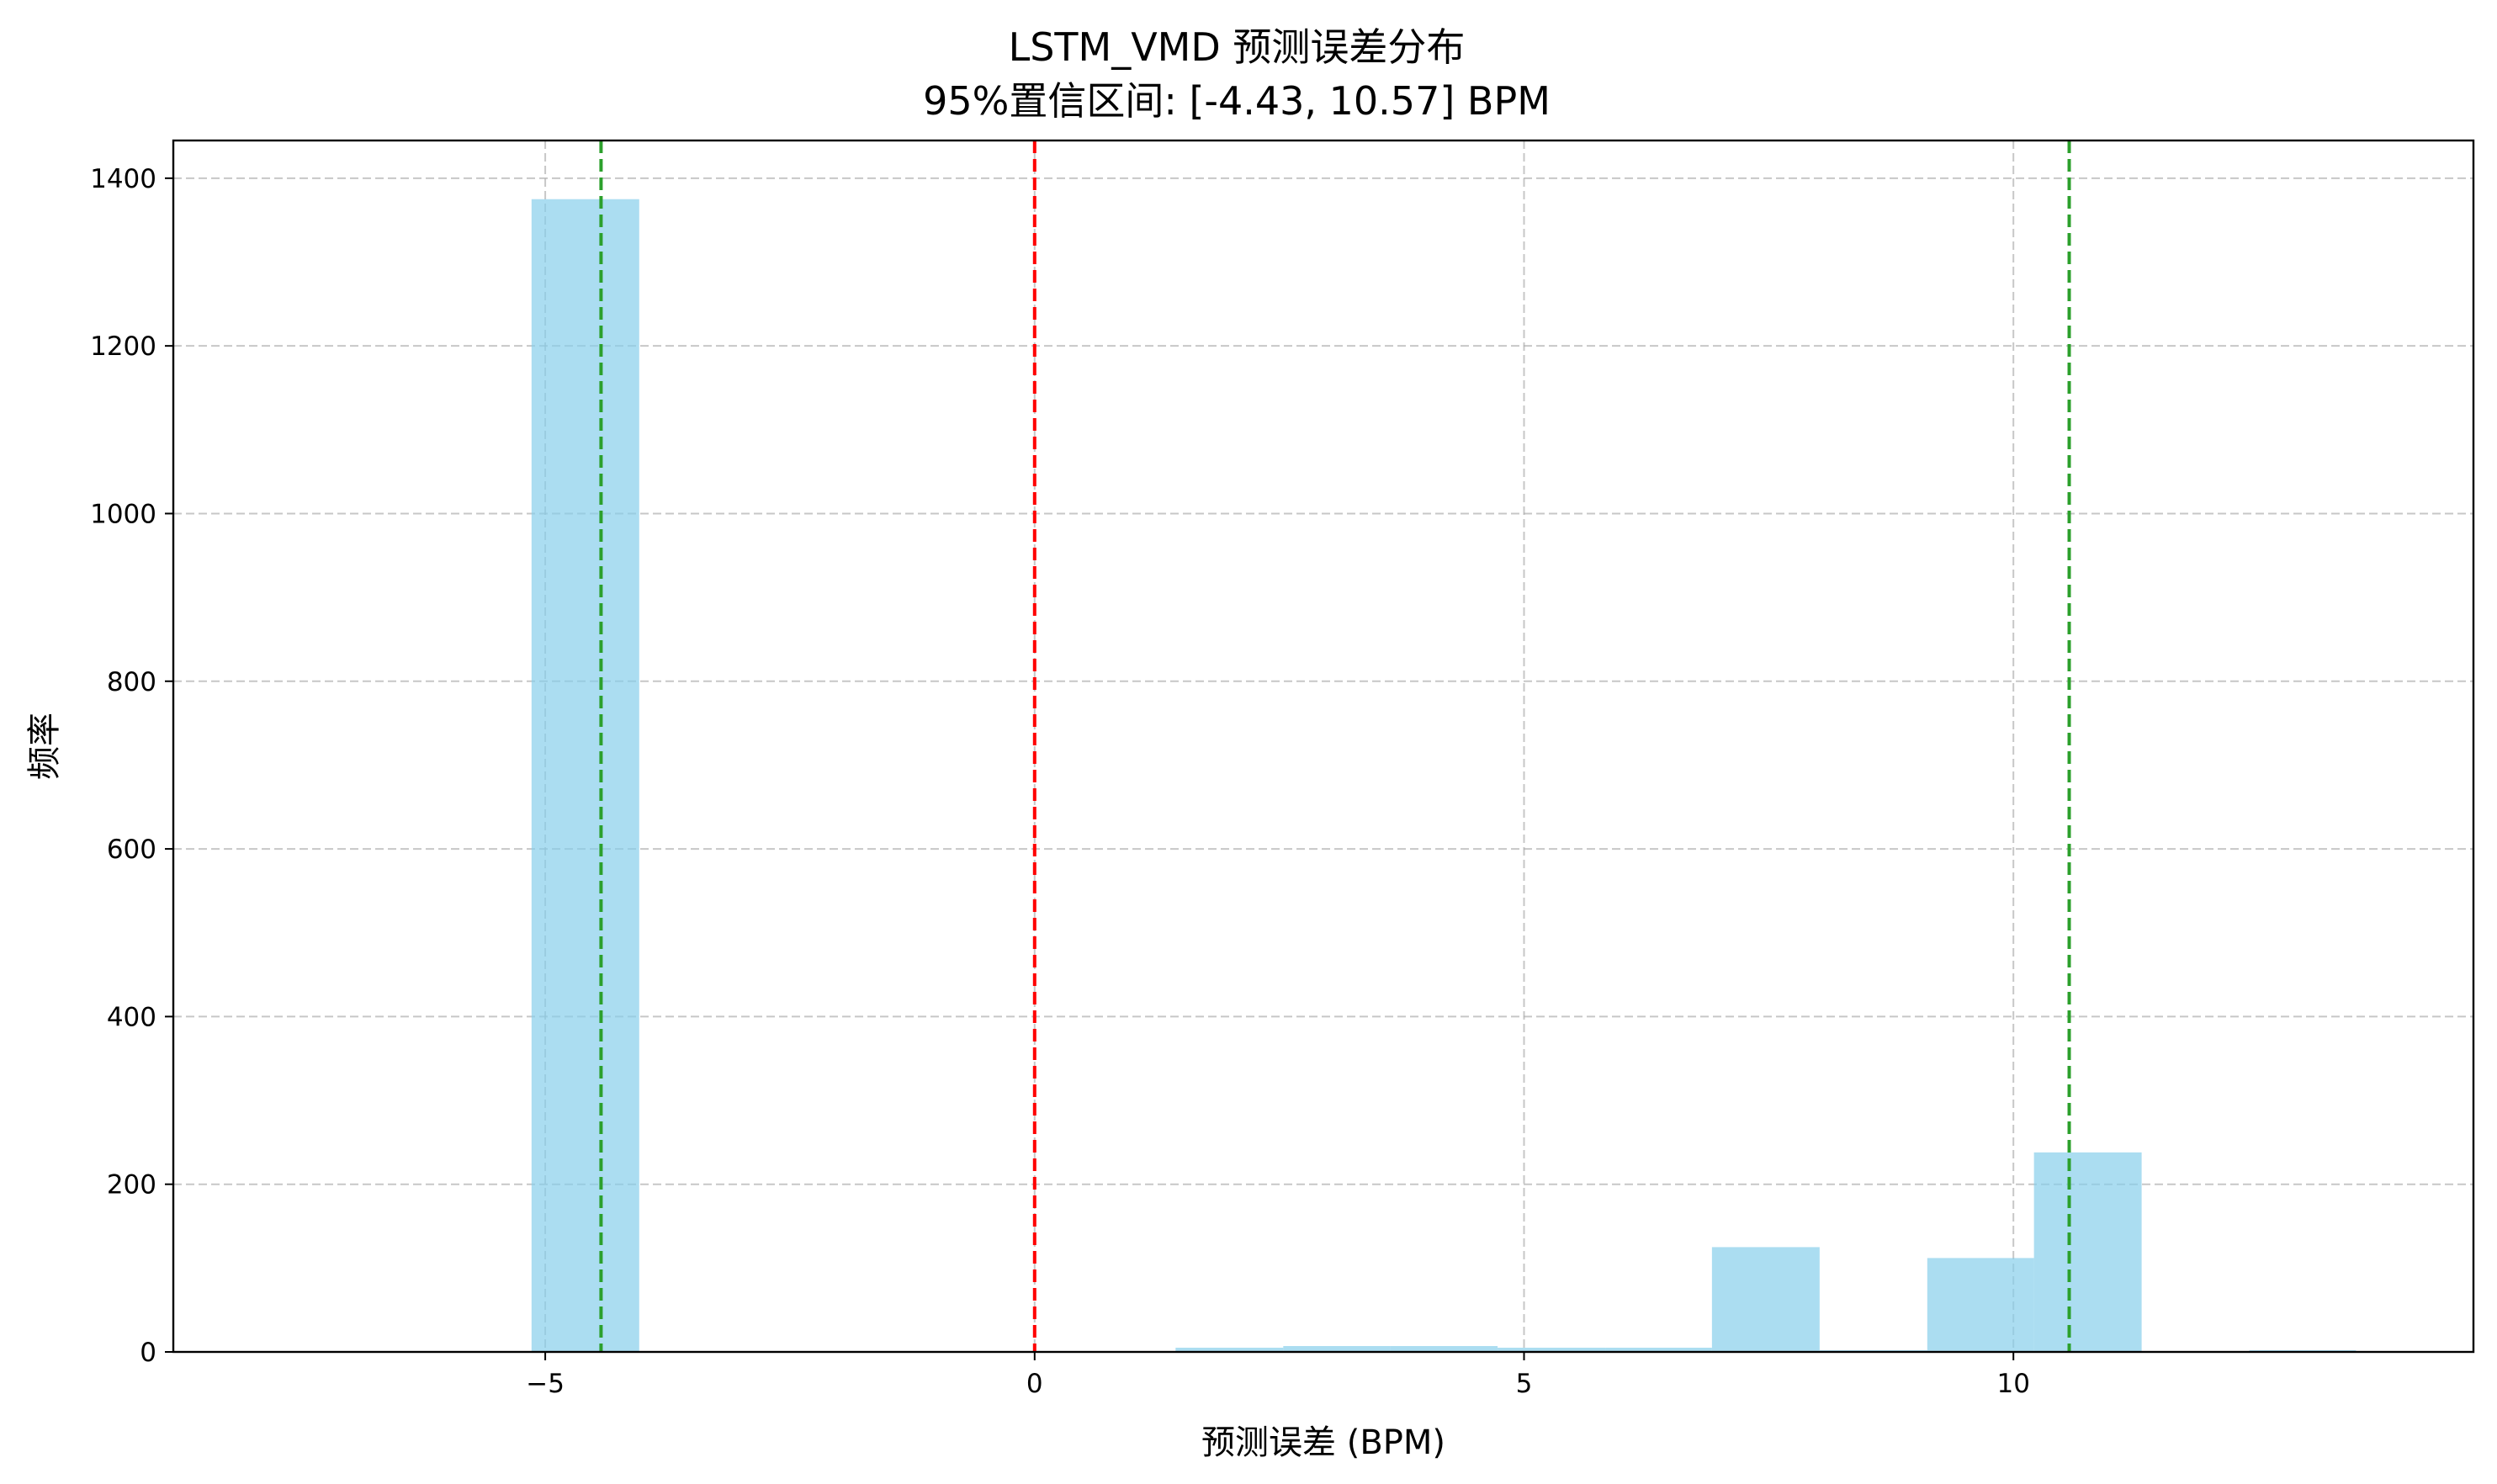 Image resolution: width=2497 pixels, height=1484 pixels. Describe the element at coordinates (123, 346) in the screenshot. I see `y-tick-label: 1200` at that location.